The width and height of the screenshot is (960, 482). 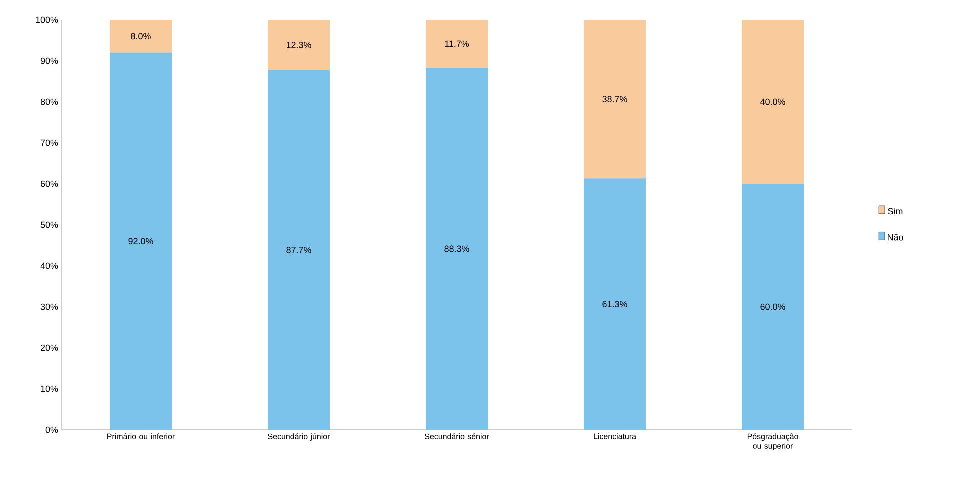 What do you see at coordinates (896, 237) in the screenshot?
I see `legend-label: Não` at bounding box center [896, 237].